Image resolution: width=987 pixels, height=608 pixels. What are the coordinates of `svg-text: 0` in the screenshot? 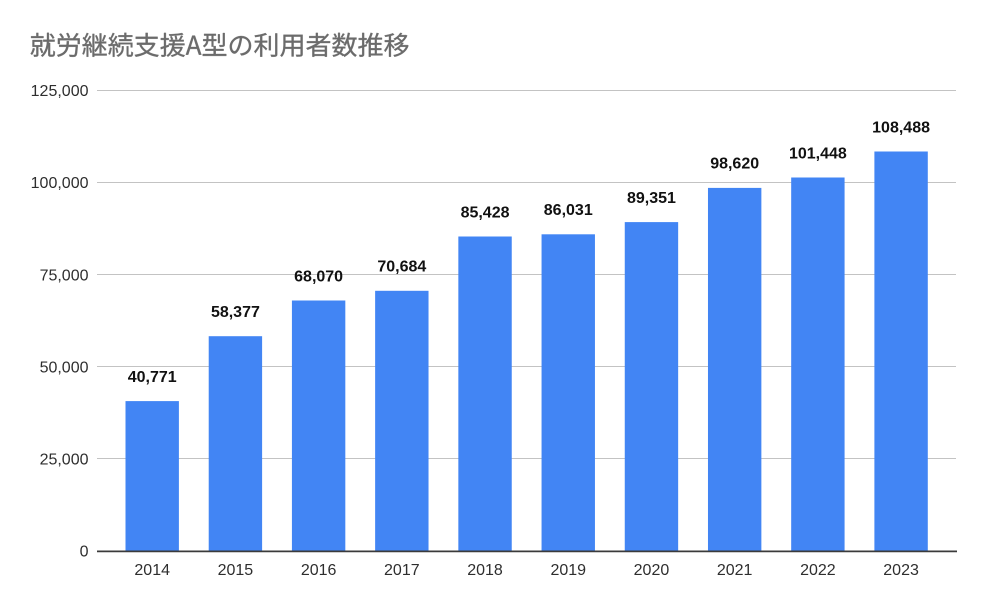 It's located at (84, 552).